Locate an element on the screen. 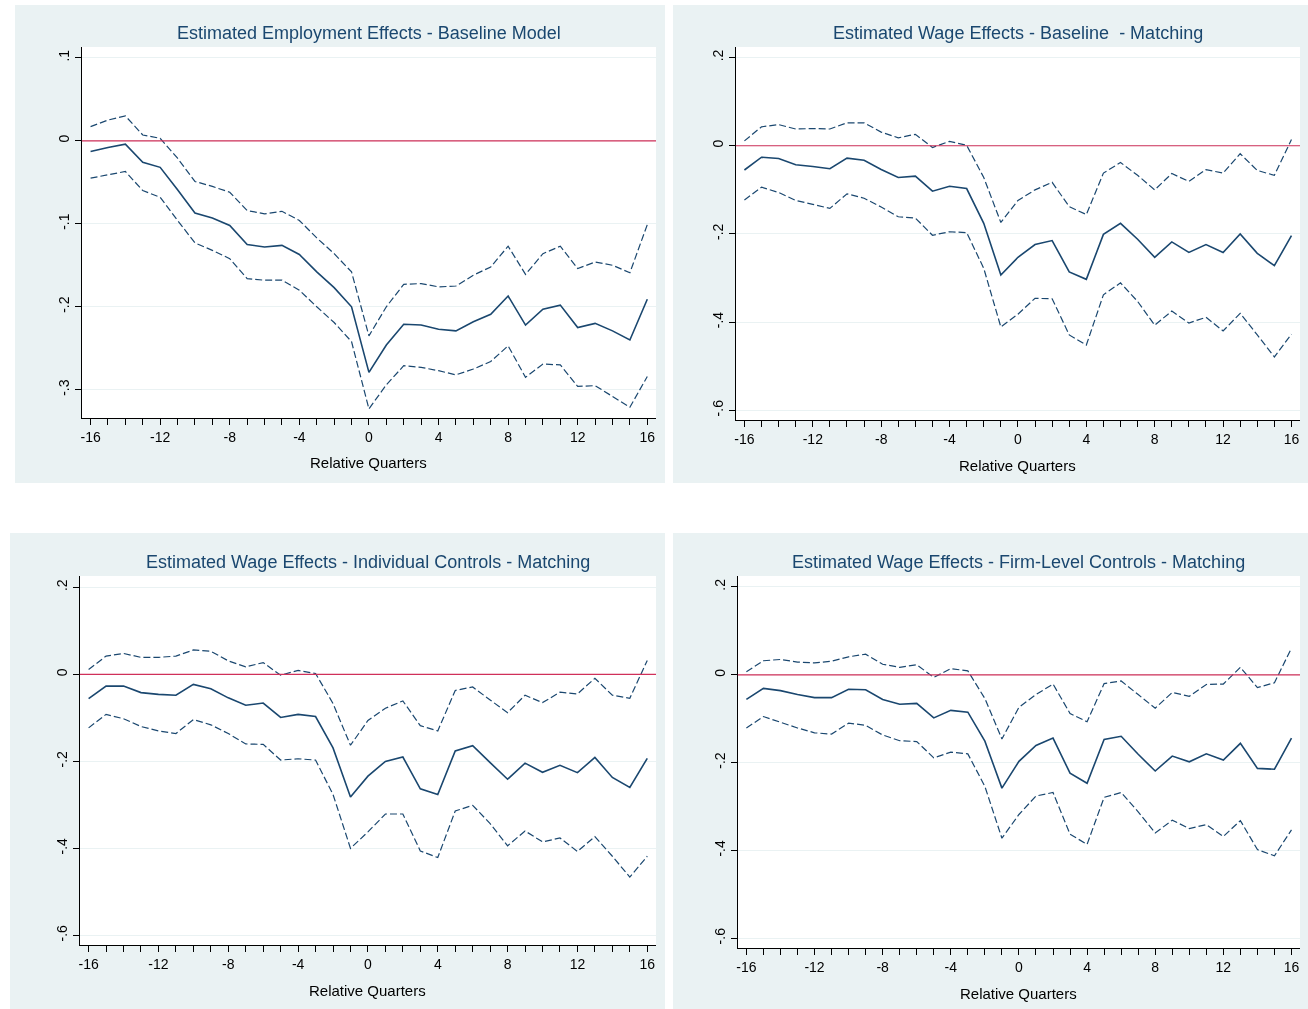  y-tick-label: -.1 is located at coordinates (64, 221).